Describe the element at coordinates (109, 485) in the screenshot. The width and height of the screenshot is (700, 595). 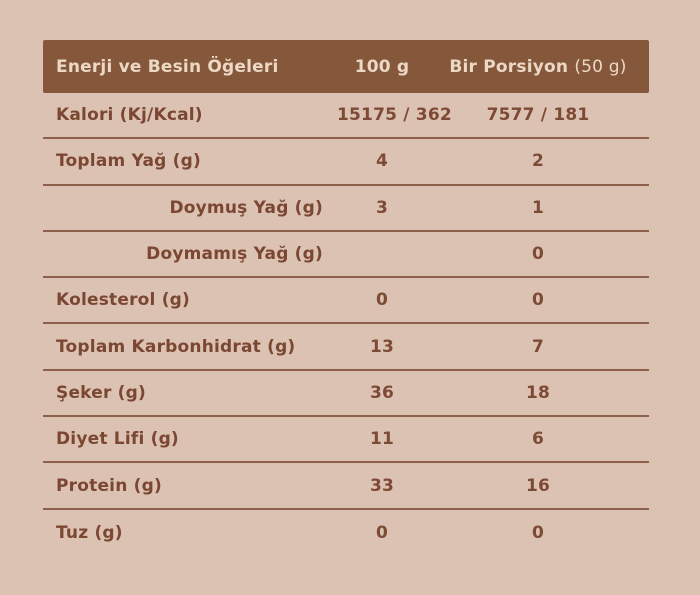
I see `row-label: Protein (g)` at that location.